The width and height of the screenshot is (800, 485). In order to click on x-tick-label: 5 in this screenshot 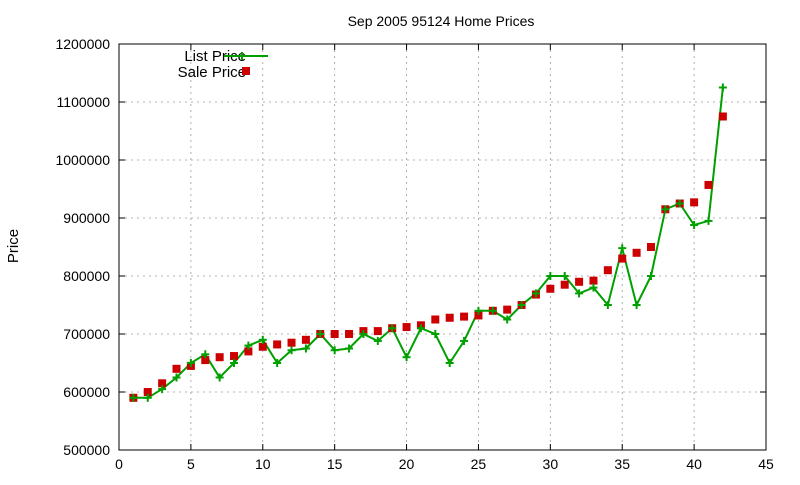, I will do `click(191, 464)`.